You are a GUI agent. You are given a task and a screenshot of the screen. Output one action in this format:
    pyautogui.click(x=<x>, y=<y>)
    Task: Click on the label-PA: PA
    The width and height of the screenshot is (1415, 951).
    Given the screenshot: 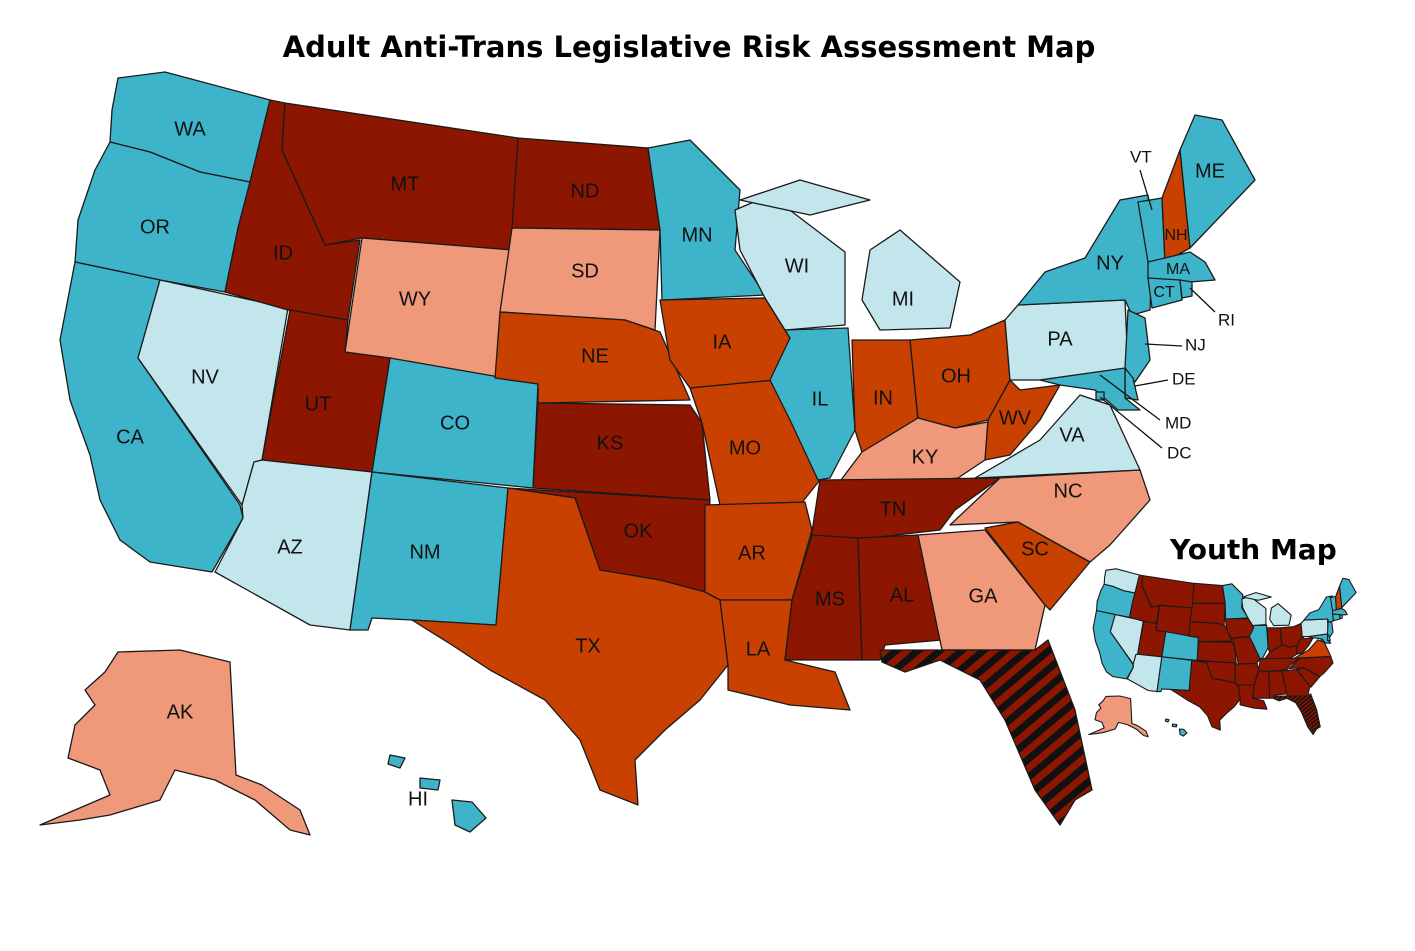 What is the action you would take?
    pyautogui.click(x=1060, y=339)
    